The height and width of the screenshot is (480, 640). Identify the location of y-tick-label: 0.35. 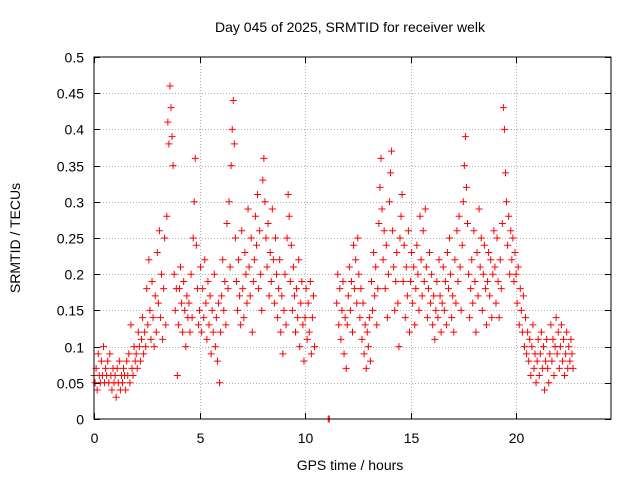
(70, 167).